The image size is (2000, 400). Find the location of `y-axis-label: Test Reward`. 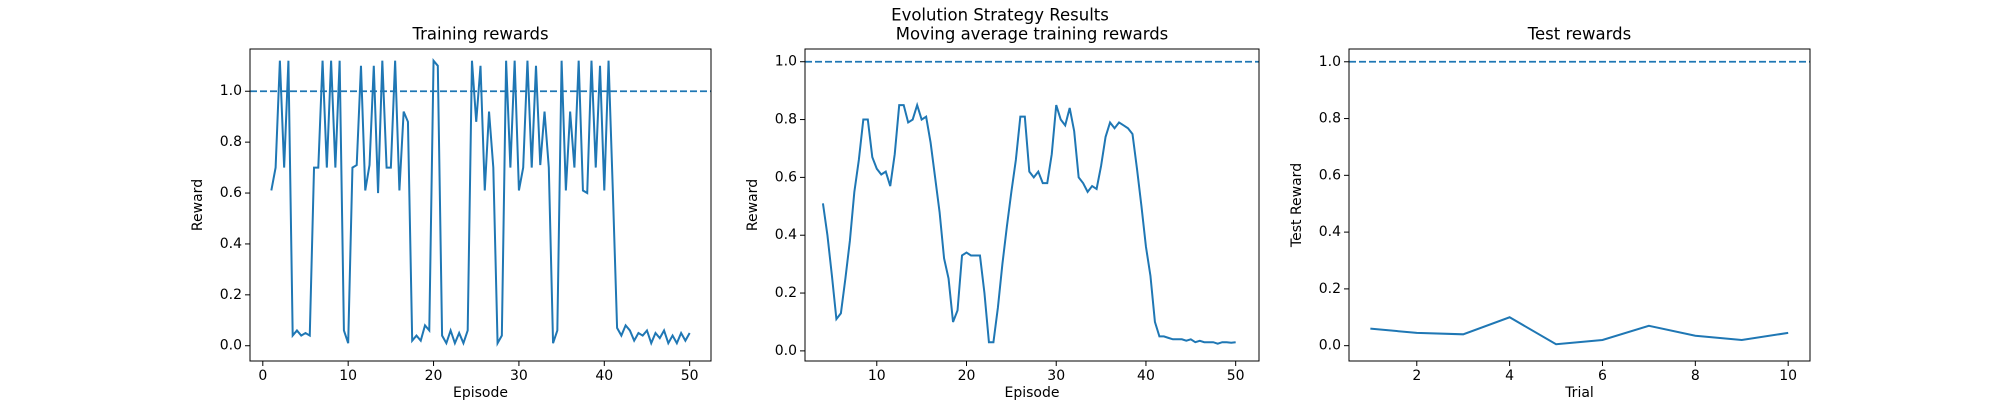

y-axis-label: Test Reward is located at coordinates (1297, 205).